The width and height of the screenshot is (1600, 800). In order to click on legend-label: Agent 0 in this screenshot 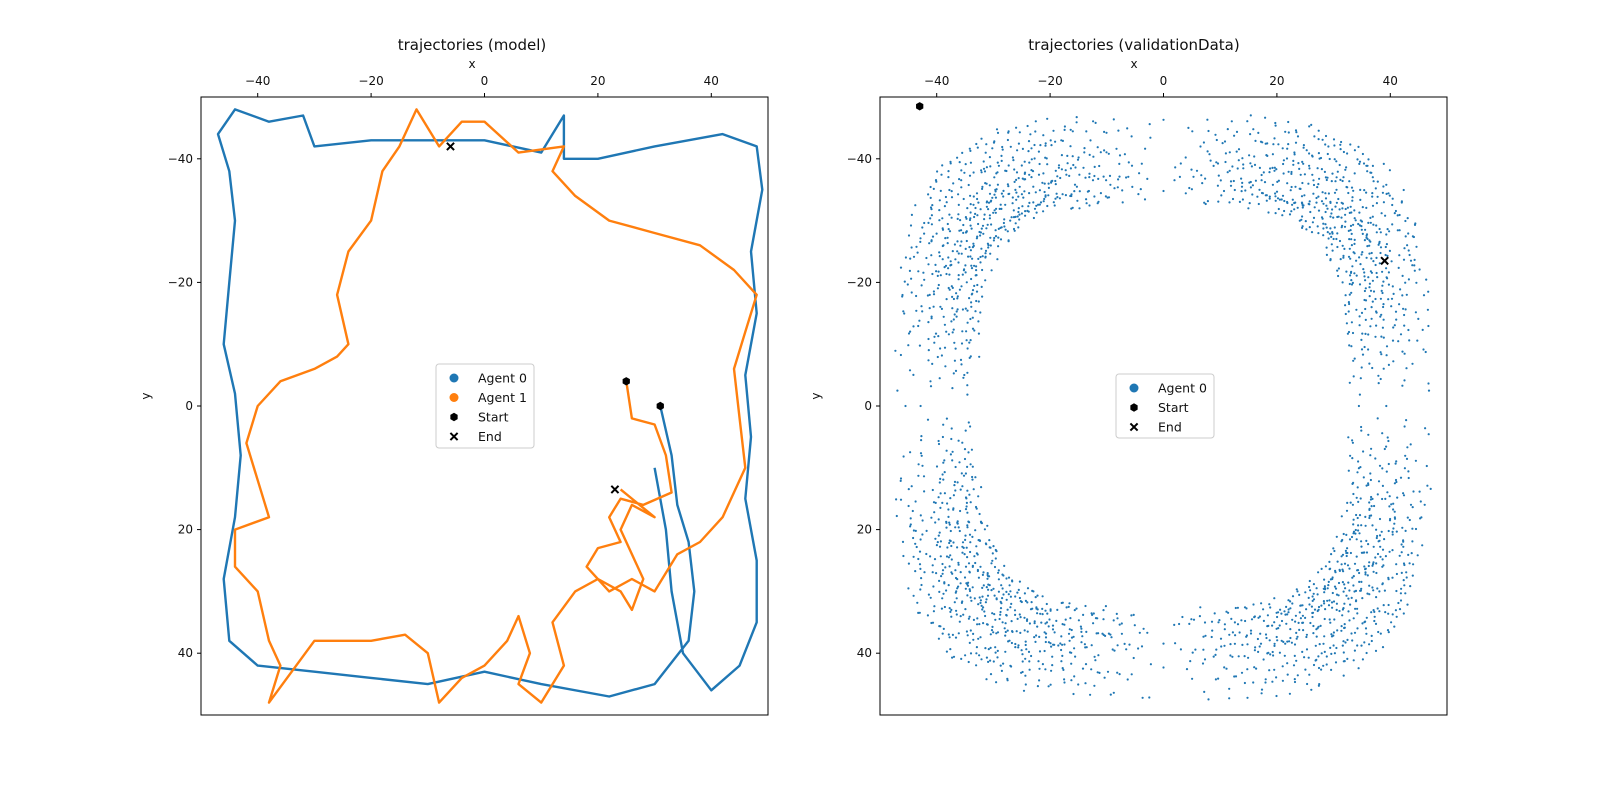, I will do `click(502, 378)`.